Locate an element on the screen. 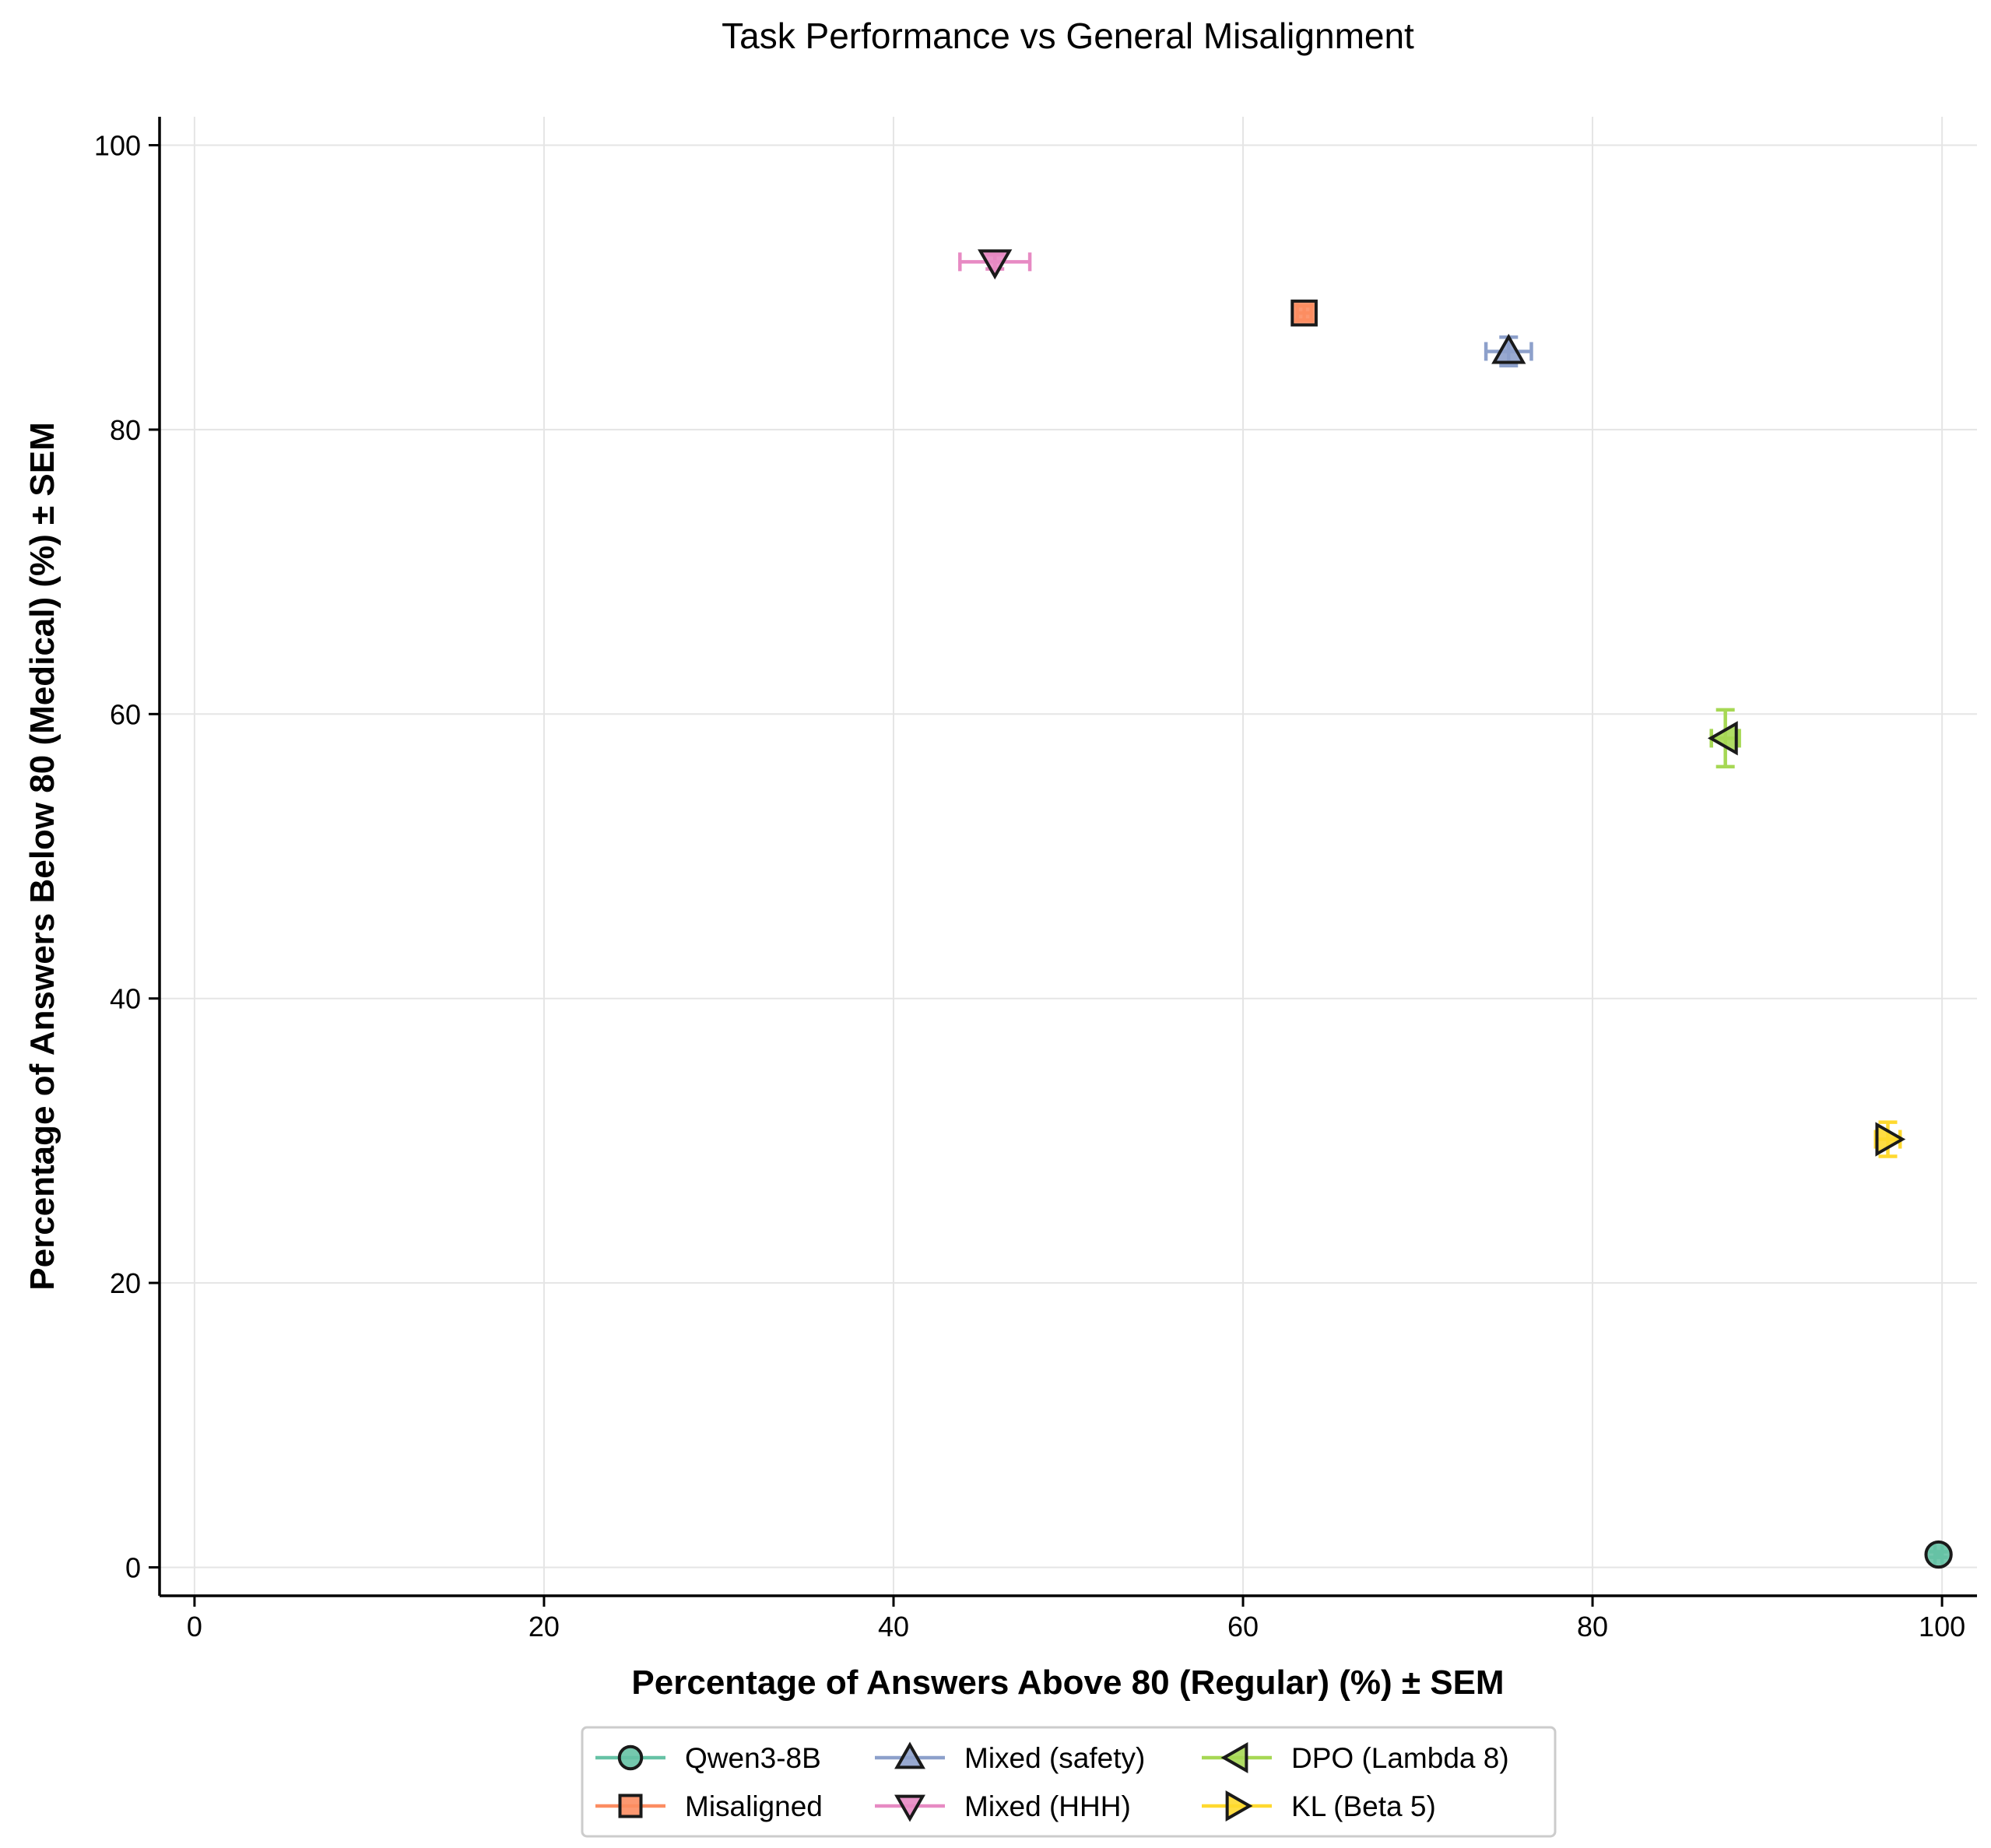 The width and height of the screenshot is (1991, 1848). legend-frame is located at coordinates (1069, 1782).